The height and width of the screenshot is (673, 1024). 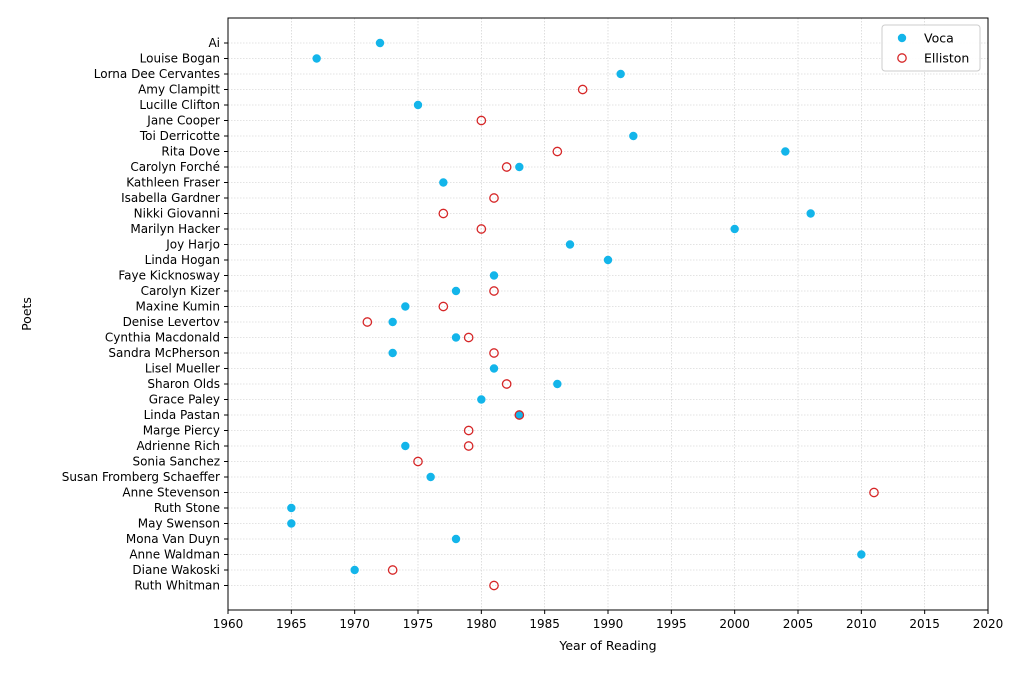 What do you see at coordinates (798, 624) in the screenshot?
I see `x-tick-label: 2005` at bounding box center [798, 624].